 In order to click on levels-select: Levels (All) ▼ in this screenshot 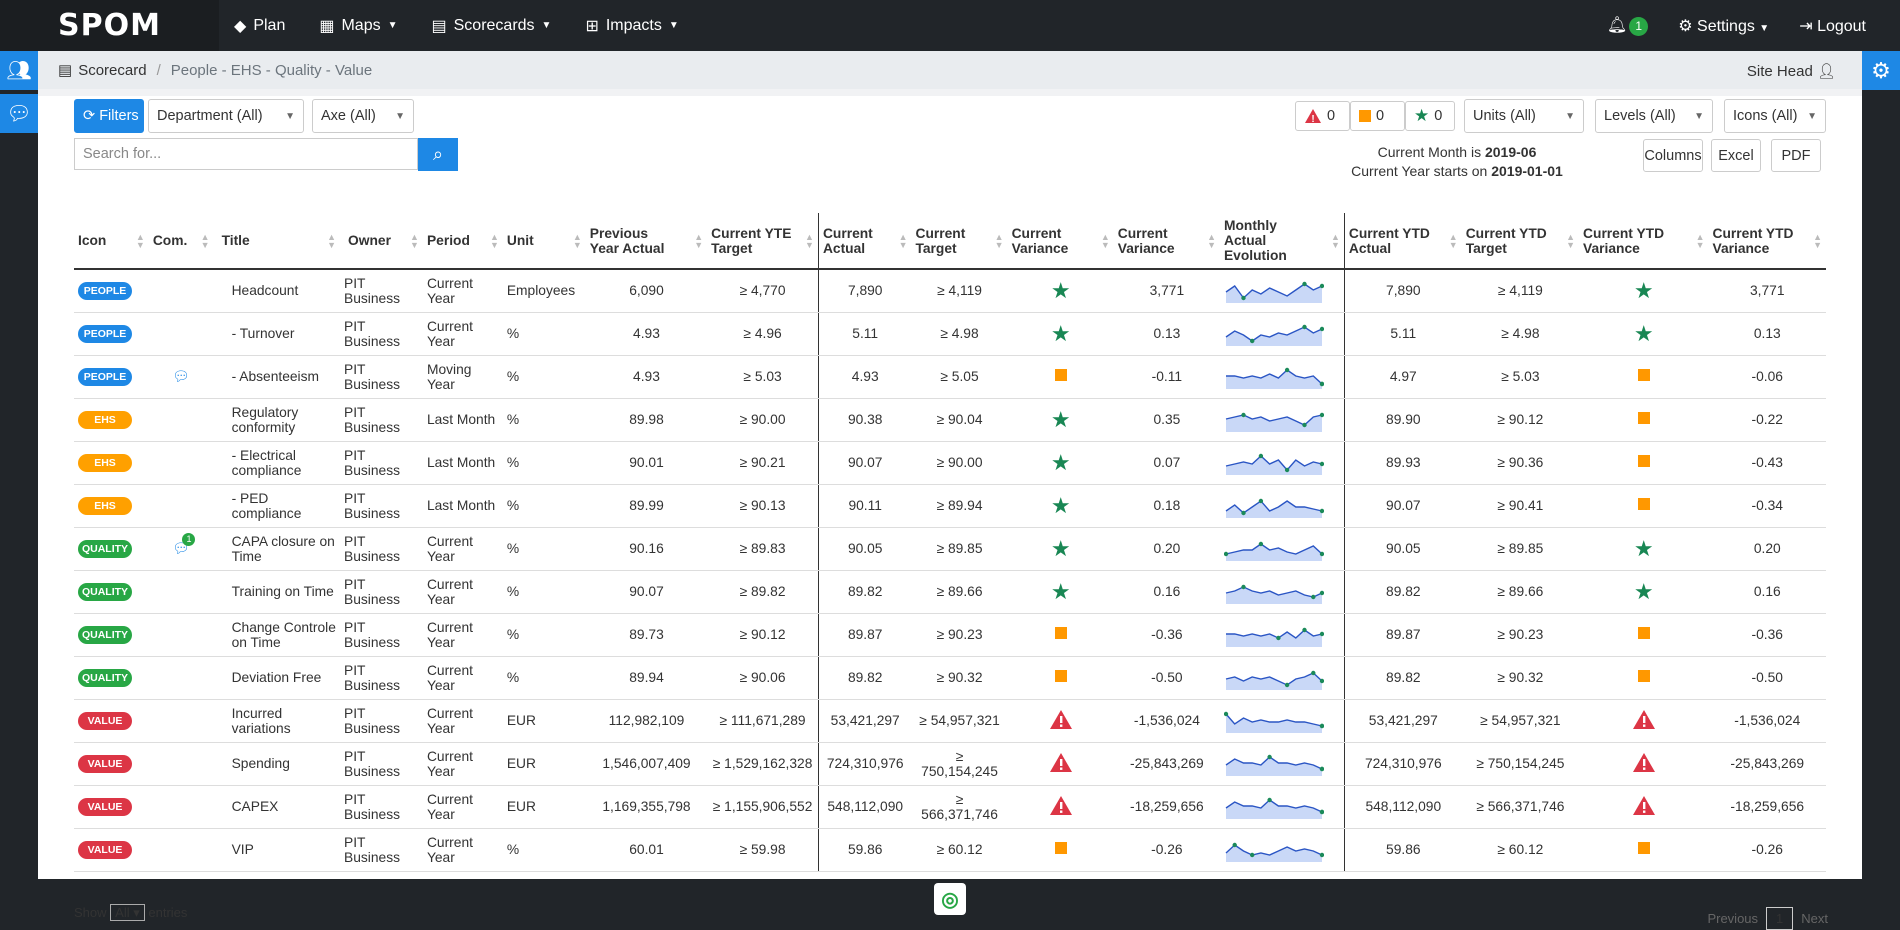, I will do `click(1654, 116)`.